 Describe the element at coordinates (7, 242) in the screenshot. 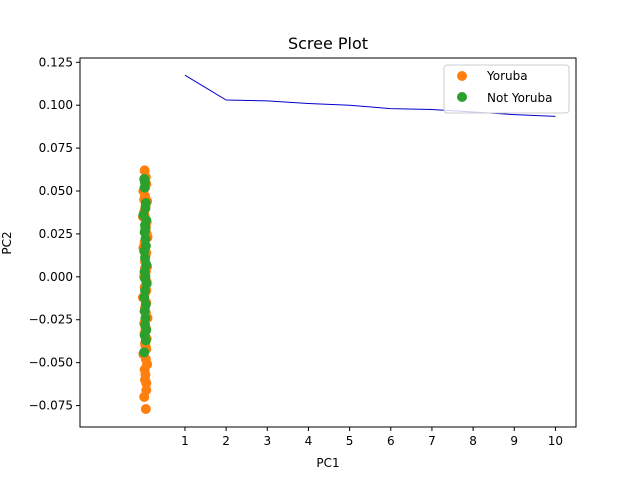

I see `y-axis-label: PC2` at that location.